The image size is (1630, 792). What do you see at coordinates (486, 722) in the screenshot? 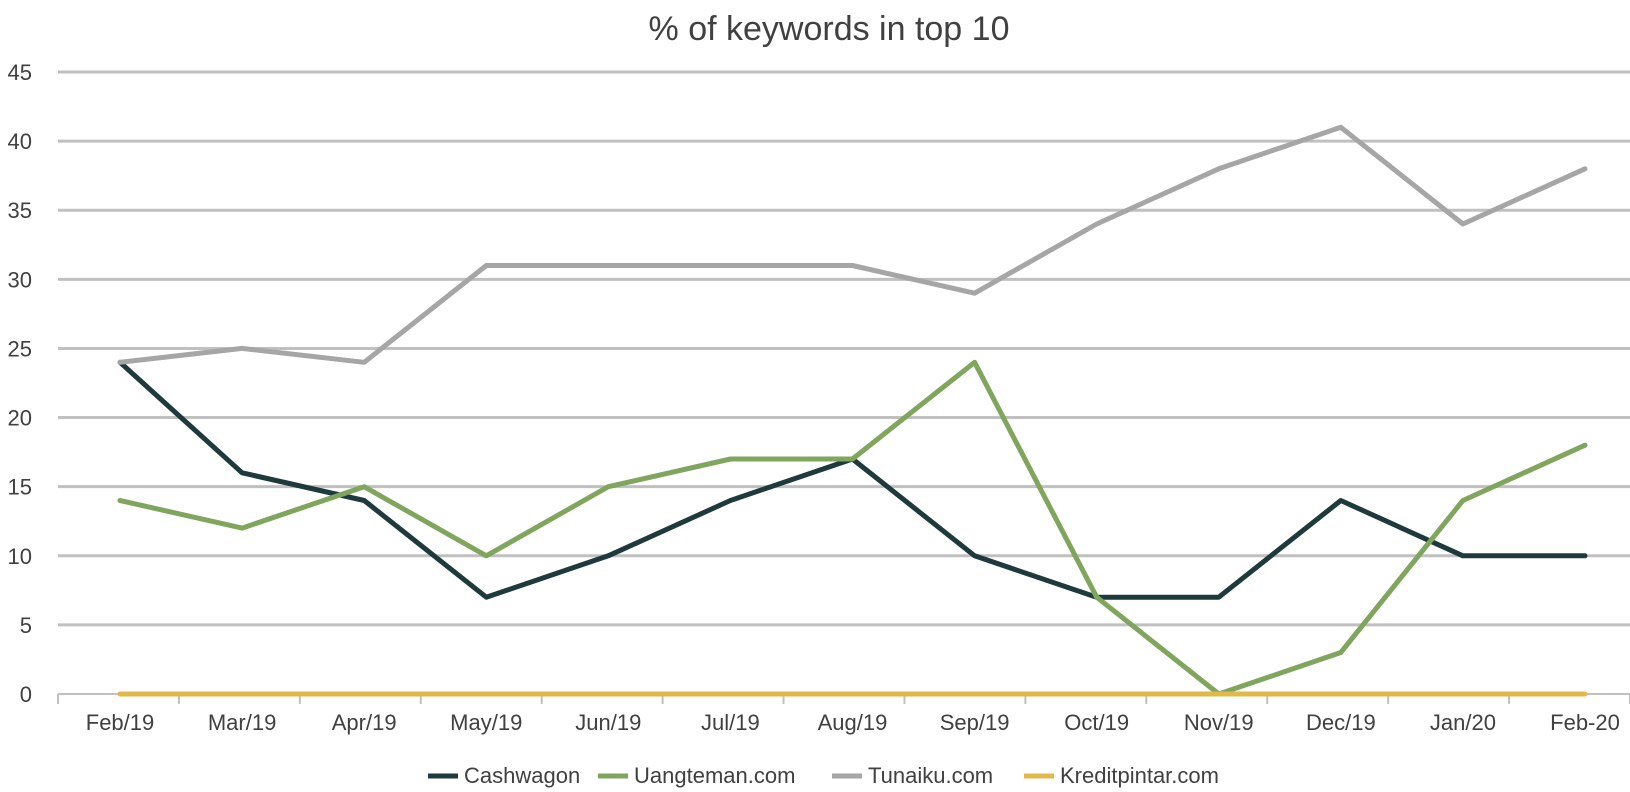
I see `x-tick-label: May/19` at bounding box center [486, 722].